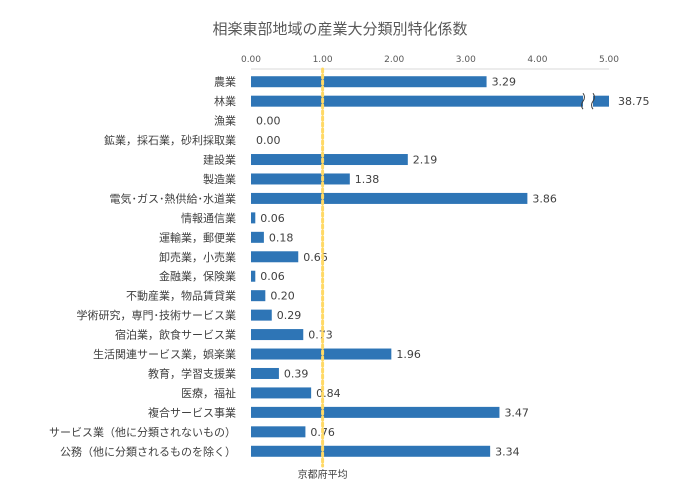  What do you see at coordinates (394, 60) in the screenshot?
I see `x-tick-label: 2.00` at bounding box center [394, 60].